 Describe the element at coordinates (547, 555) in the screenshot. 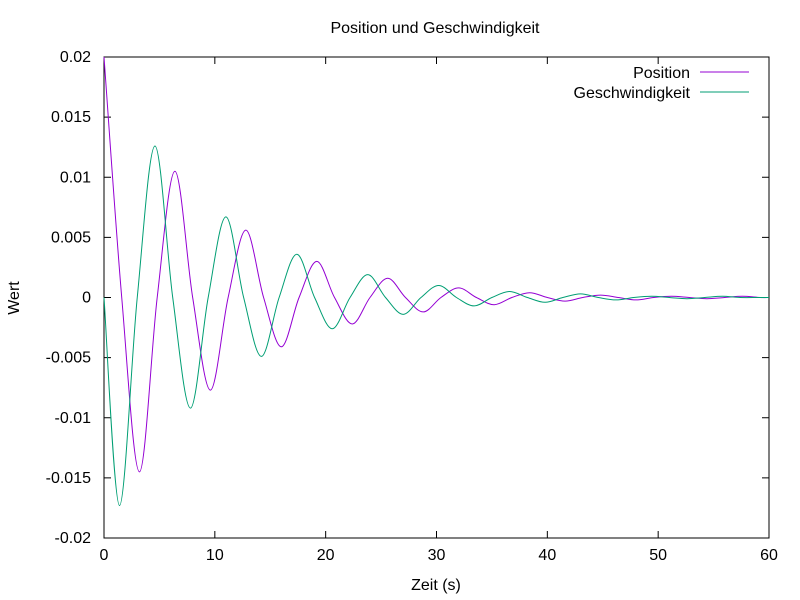

I see `x-tick-label: 40` at that location.